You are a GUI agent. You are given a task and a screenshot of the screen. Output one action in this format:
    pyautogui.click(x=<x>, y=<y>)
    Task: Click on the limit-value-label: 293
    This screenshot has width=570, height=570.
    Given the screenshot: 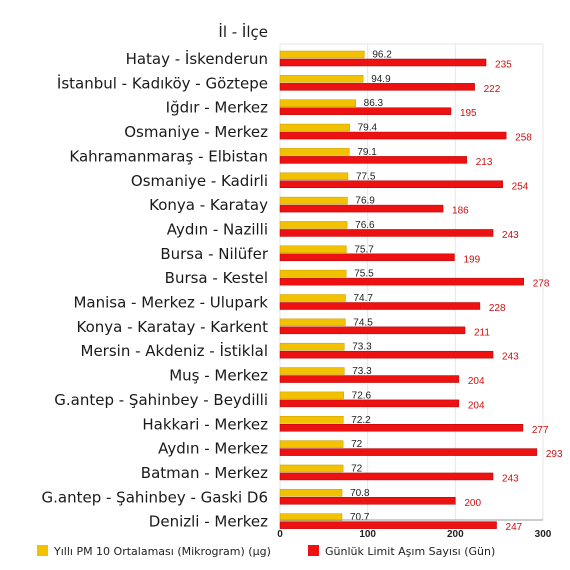 What is the action you would take?
    pyautogui.click(x=554, y=454)
    